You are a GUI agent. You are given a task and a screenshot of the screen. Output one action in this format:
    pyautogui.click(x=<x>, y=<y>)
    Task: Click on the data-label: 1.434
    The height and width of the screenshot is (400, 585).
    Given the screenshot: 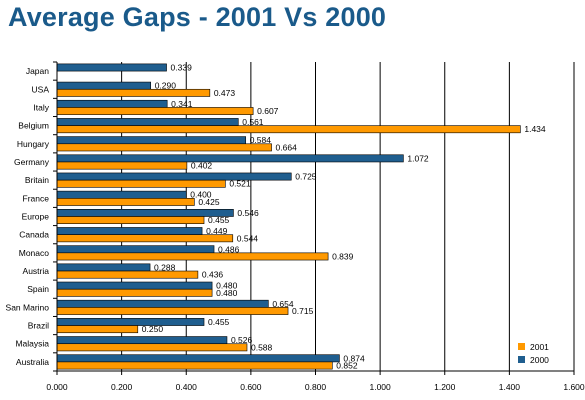 What is the action you would take?
    pyautogui.click(x=535, y=129)
    